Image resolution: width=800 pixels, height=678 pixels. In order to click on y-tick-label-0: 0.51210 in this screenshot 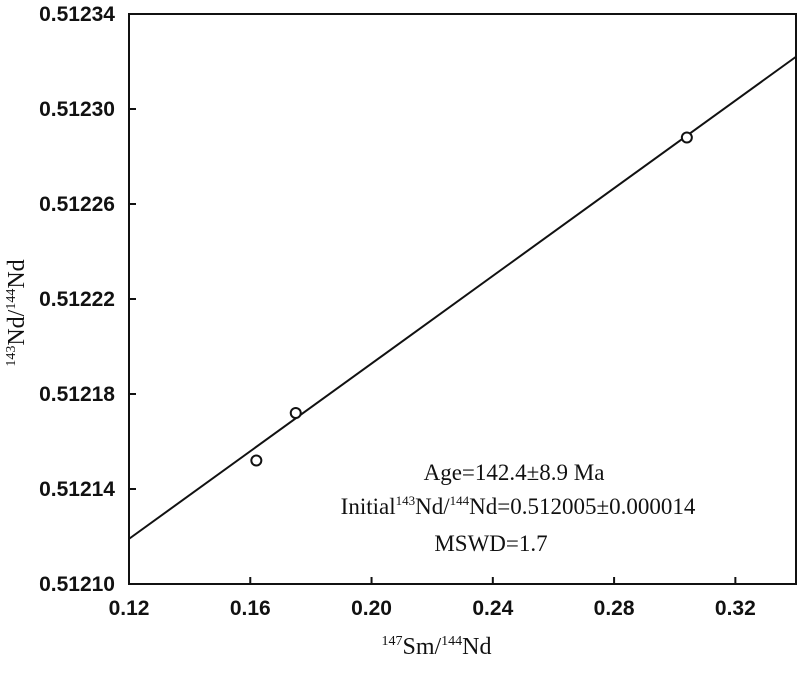, I will do `click(77, 584)`.